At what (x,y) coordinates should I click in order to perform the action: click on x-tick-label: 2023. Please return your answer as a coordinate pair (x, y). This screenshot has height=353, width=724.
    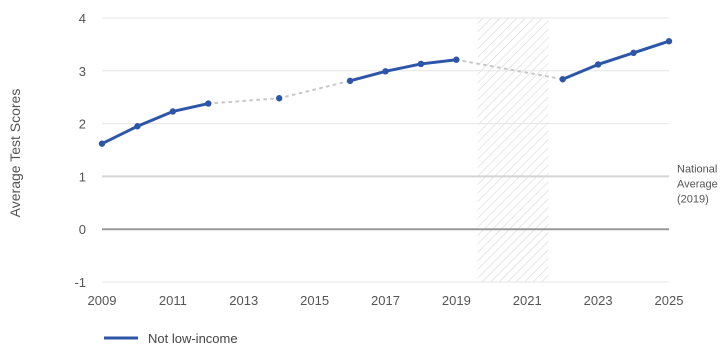
    Looking at the image, I should click on (598, 300).